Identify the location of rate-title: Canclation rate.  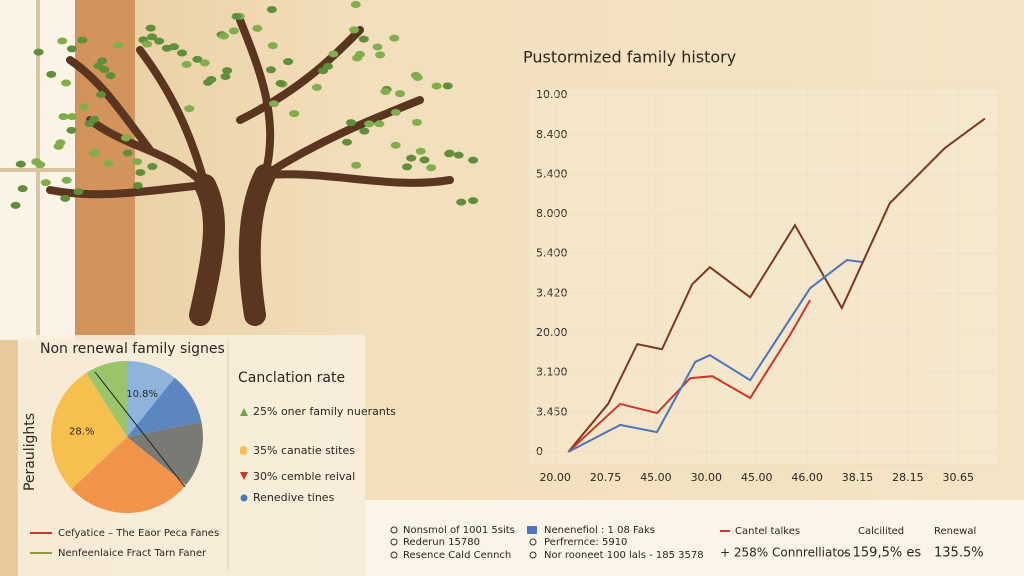
(291, 378).